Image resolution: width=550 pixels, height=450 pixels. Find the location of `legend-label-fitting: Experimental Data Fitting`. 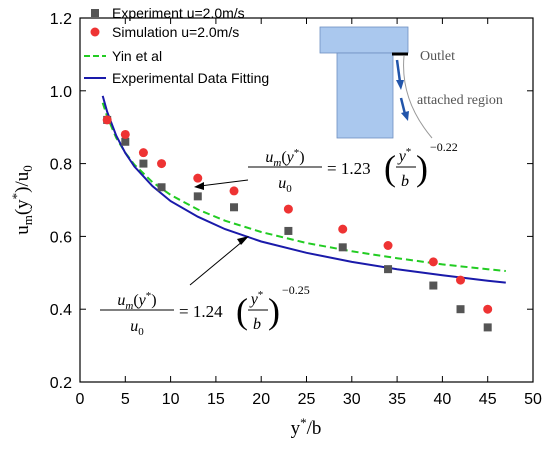

legend-label-fitting: Experimental Data Fitting is located at coordinates (190, 78).